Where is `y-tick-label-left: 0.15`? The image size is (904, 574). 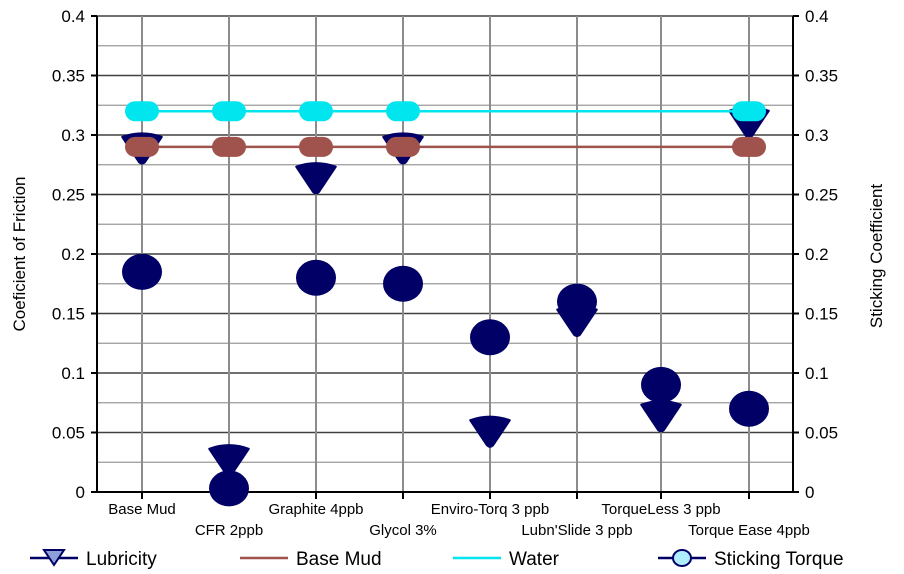 y-tick-label-left: 0.15 is located at coordinates (68, 314).